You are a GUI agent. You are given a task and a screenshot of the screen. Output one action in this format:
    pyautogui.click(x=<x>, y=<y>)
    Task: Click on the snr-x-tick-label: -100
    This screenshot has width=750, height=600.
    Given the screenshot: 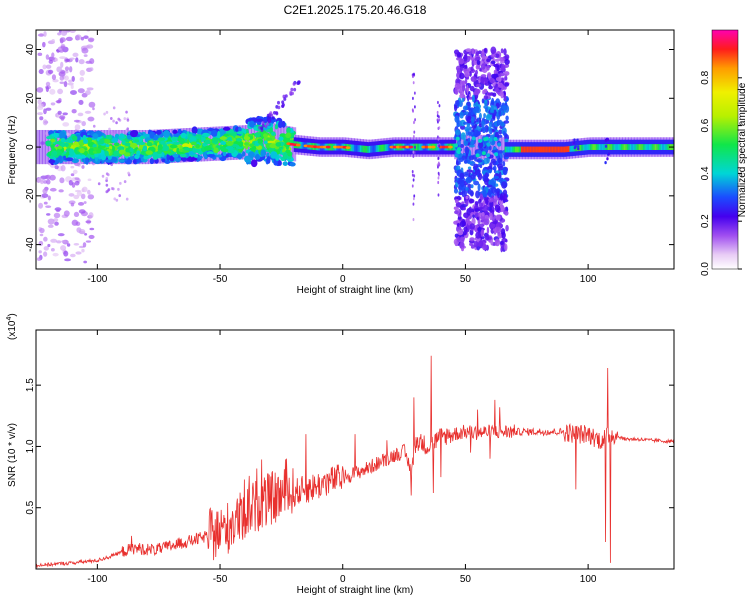 What is the action you would take?
    pyautogui.click(x=97, y=579)
    